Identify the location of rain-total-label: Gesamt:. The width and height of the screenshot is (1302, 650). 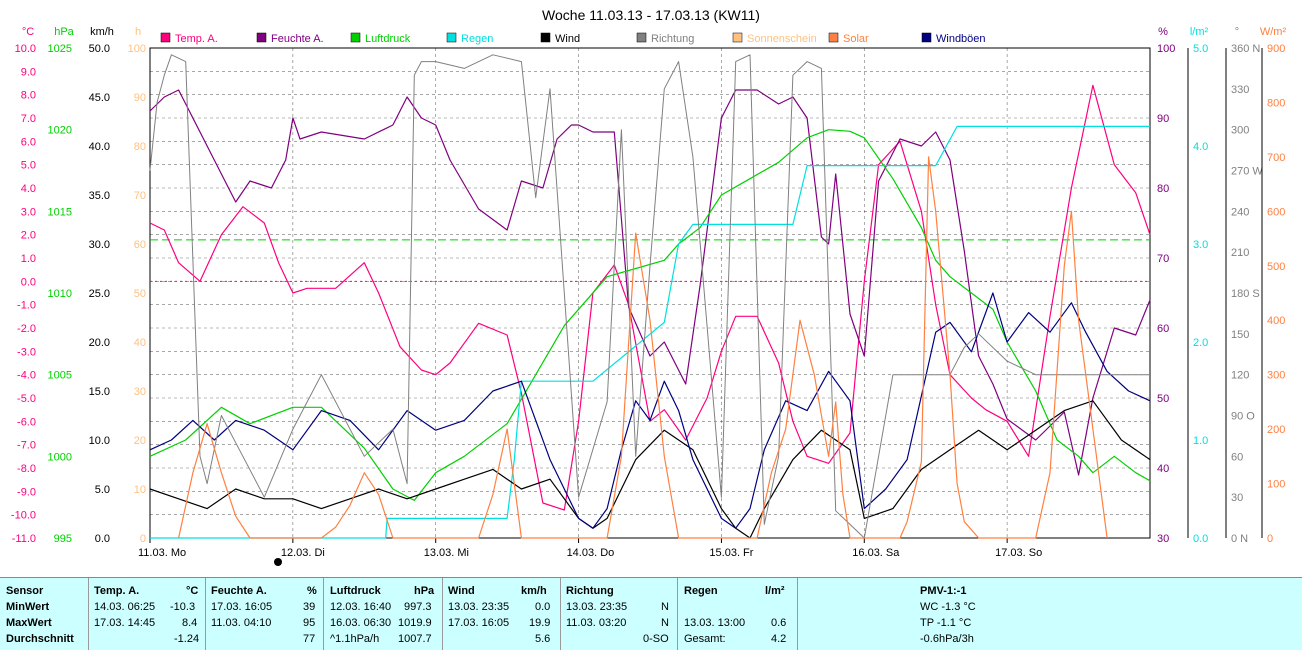
(705, 639).